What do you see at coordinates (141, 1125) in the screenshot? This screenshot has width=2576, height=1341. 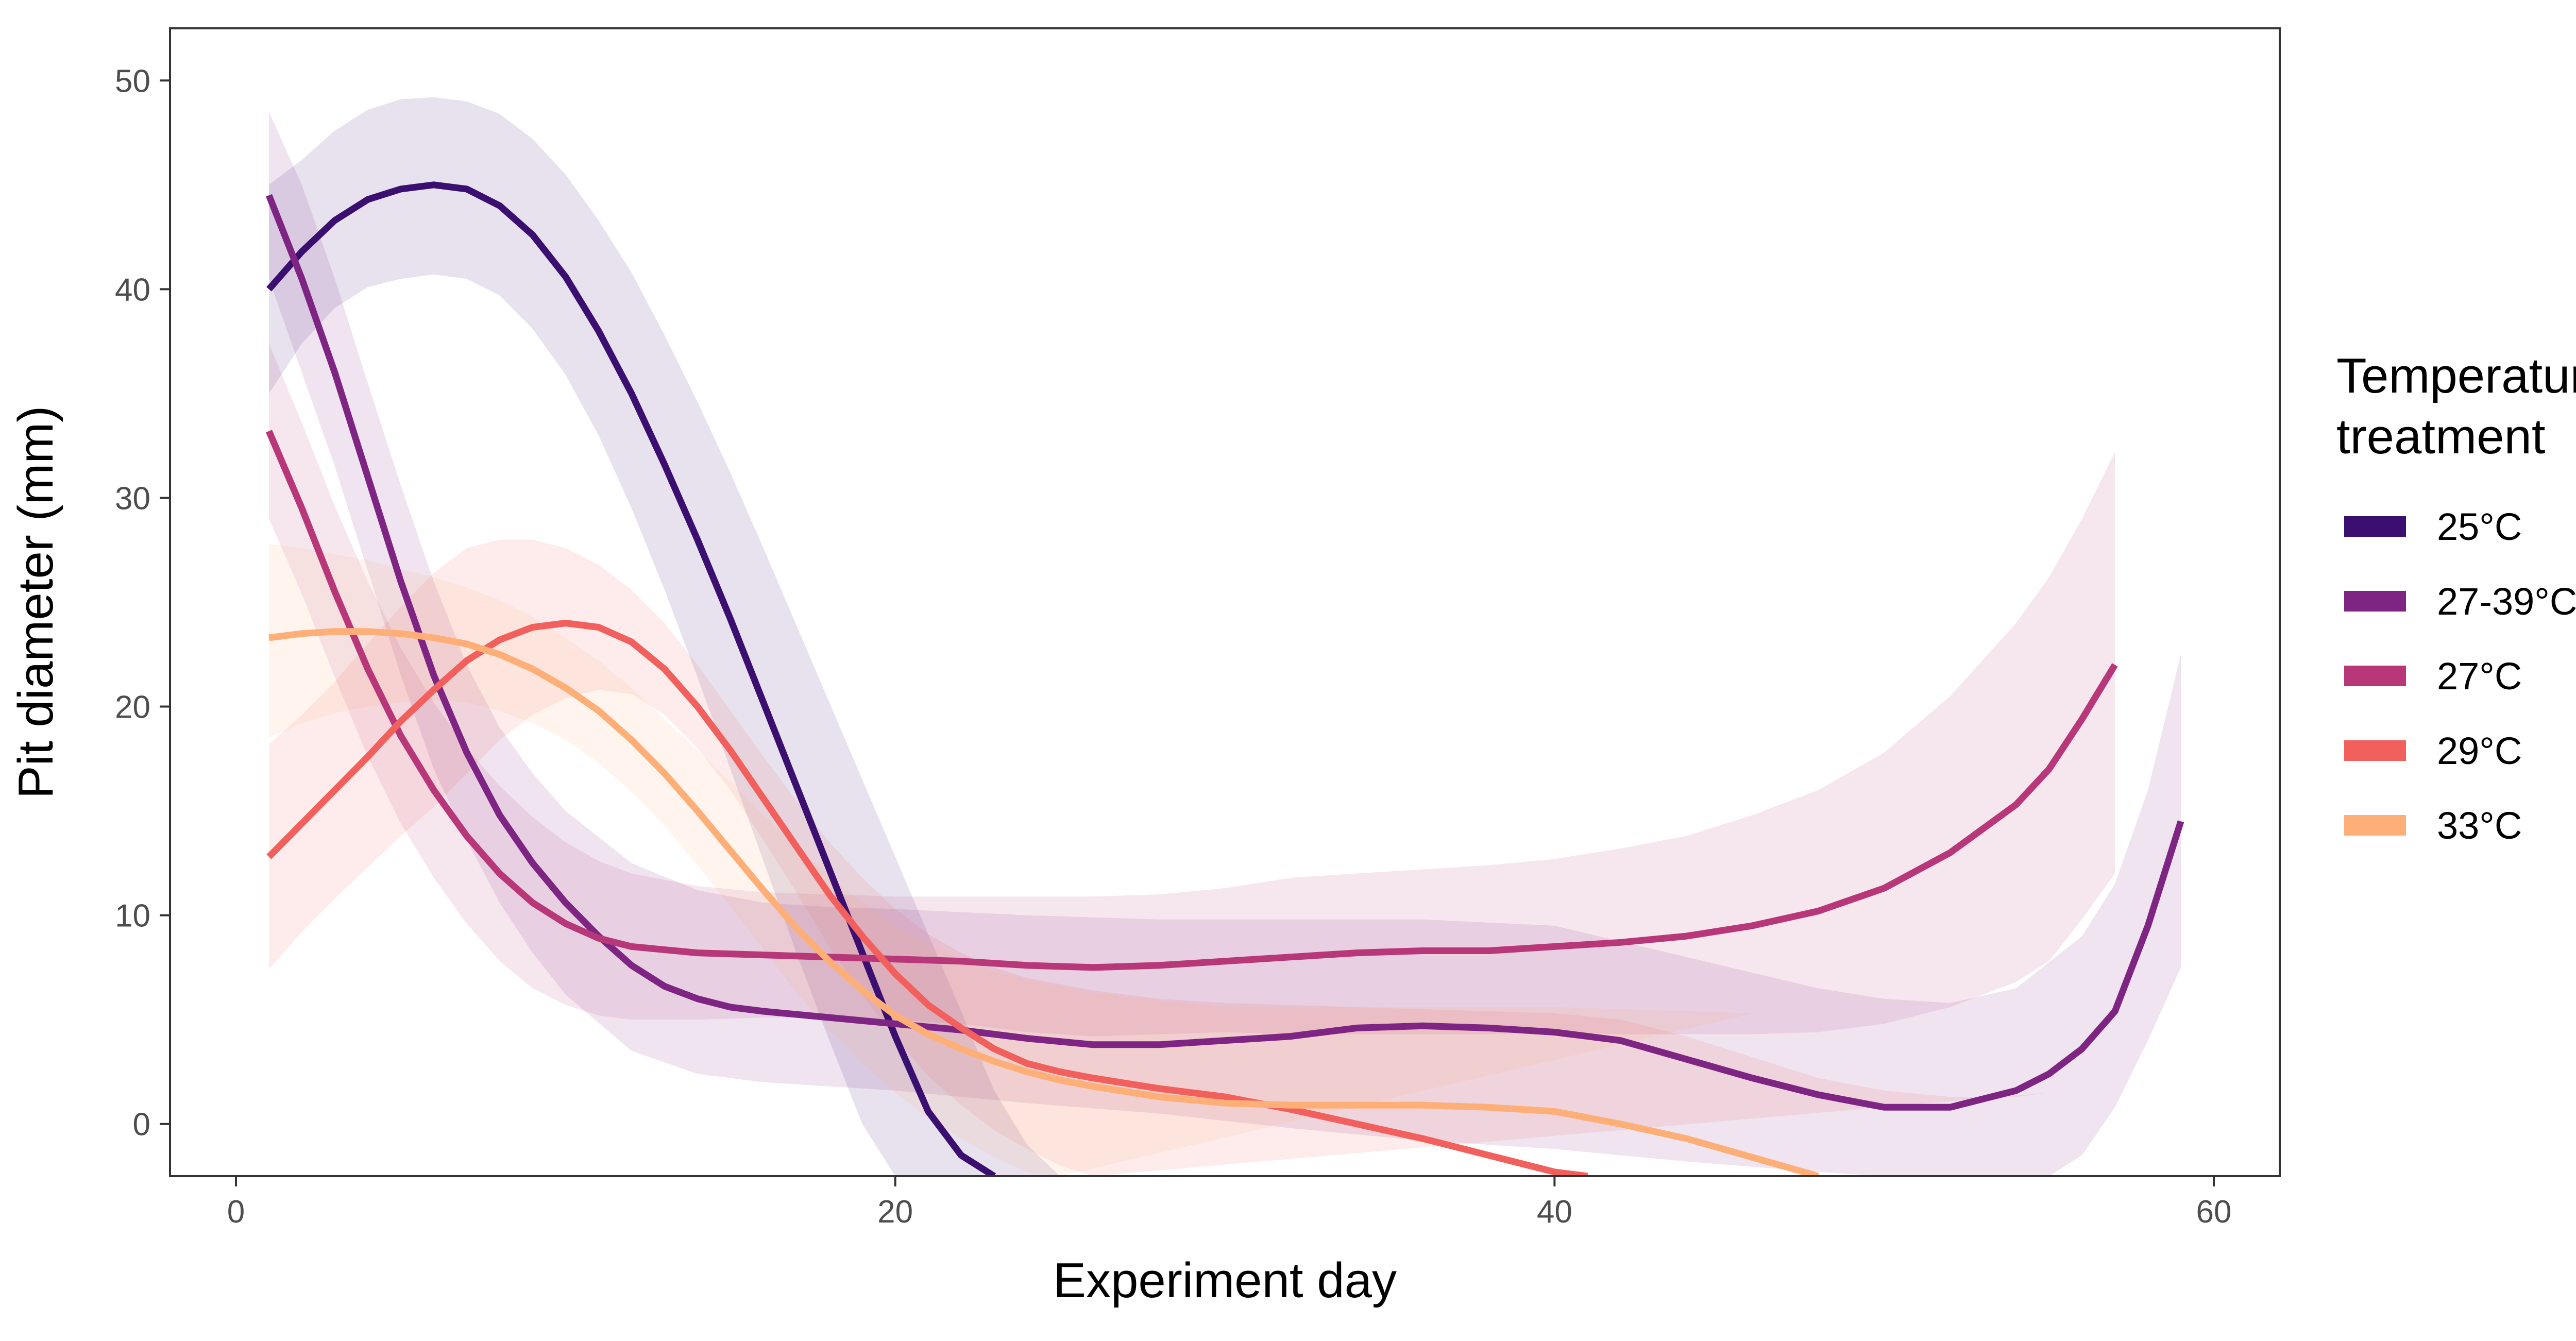 I see `y-tick-label: 0` at bounding box center [141, 1125].